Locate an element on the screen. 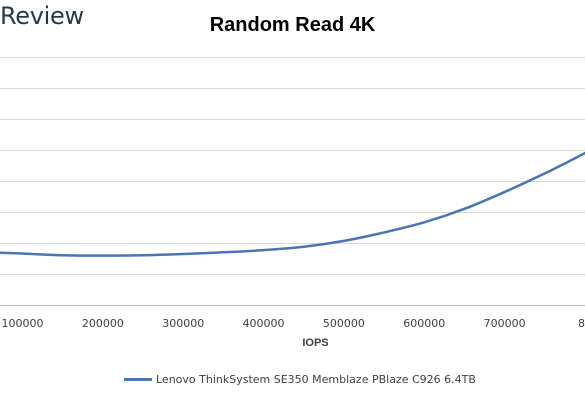  chart-title-text: Random Read 4K is located at coordinates (292, 25).